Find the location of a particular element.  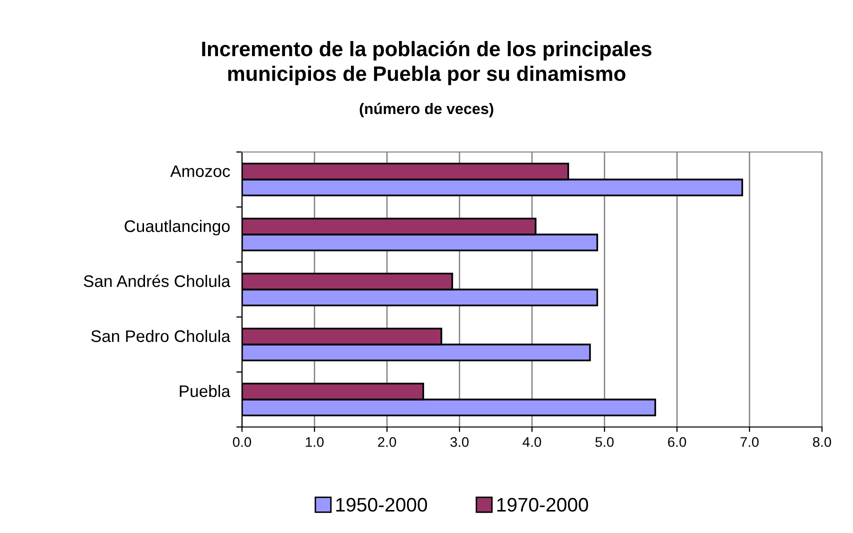

chart-title: Incremento de la población de los principales municipios de Puebla por su dinamismo is located at coordinates (427, 63).